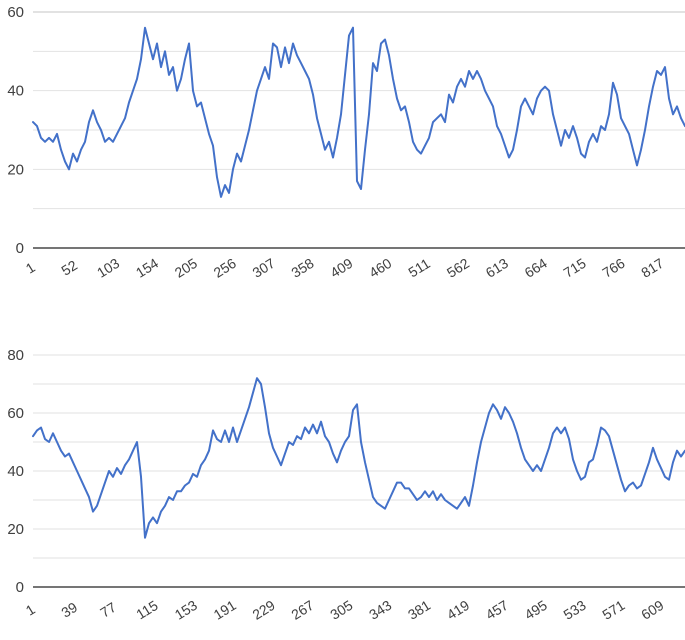  What do you see at coordinates (186, 268) in the screenshot?
I see `x-tick-label: 205` at bounding box center [186, 268].